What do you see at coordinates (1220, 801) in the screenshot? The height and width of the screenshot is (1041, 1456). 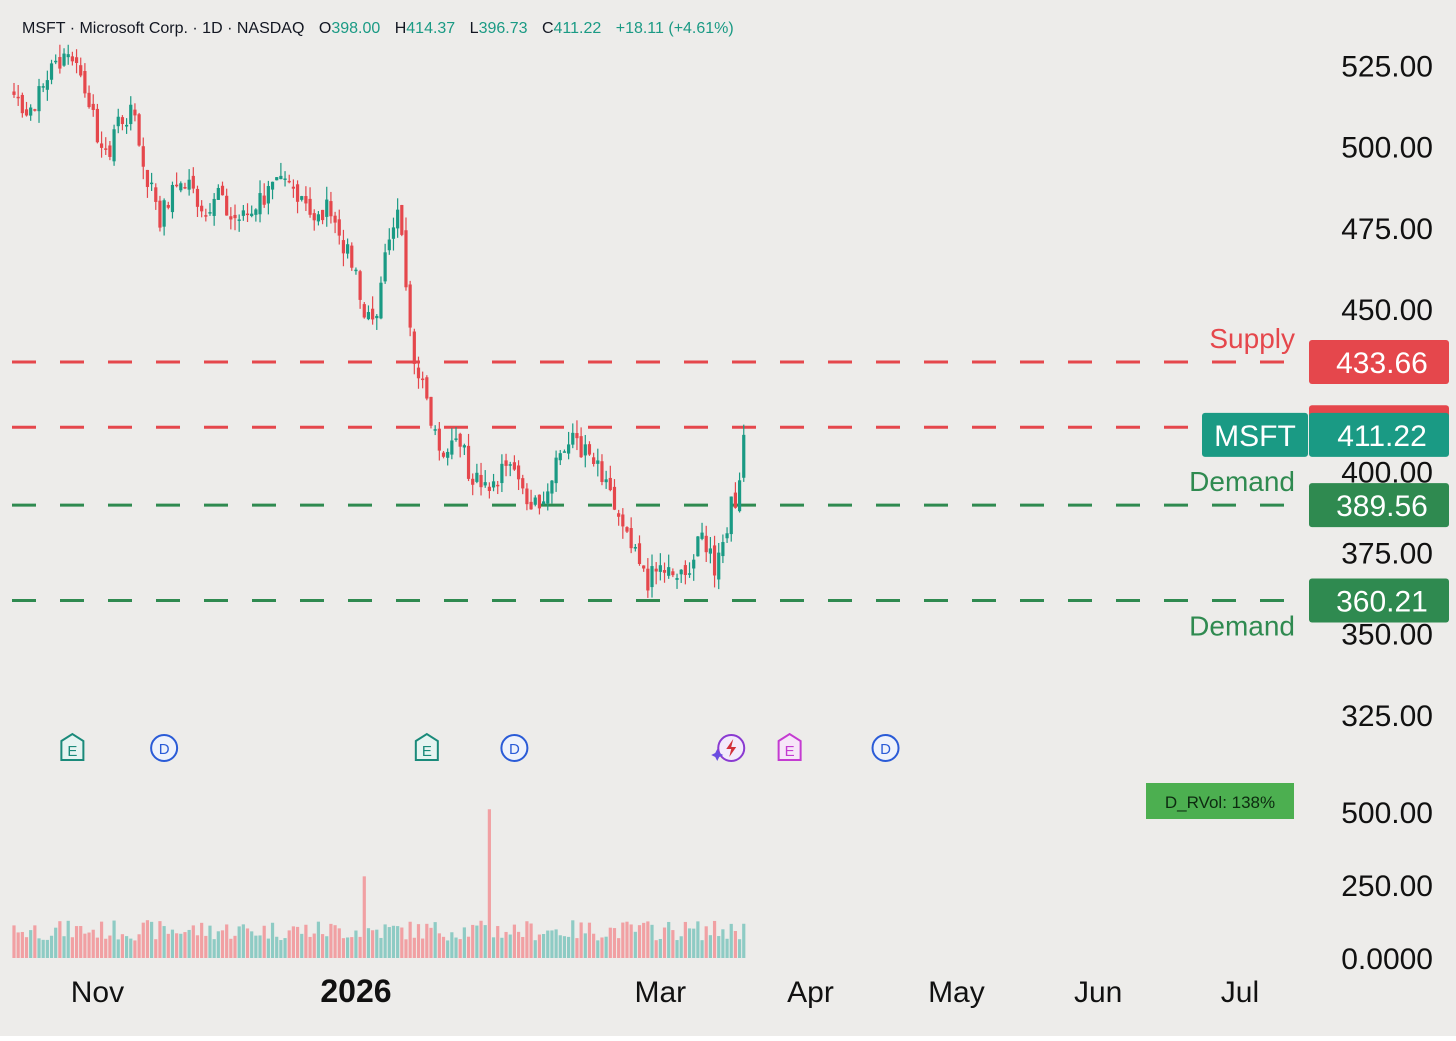 I see `rvol-indicator: D_RVol: 138%` at bounding box center [1220, 801].